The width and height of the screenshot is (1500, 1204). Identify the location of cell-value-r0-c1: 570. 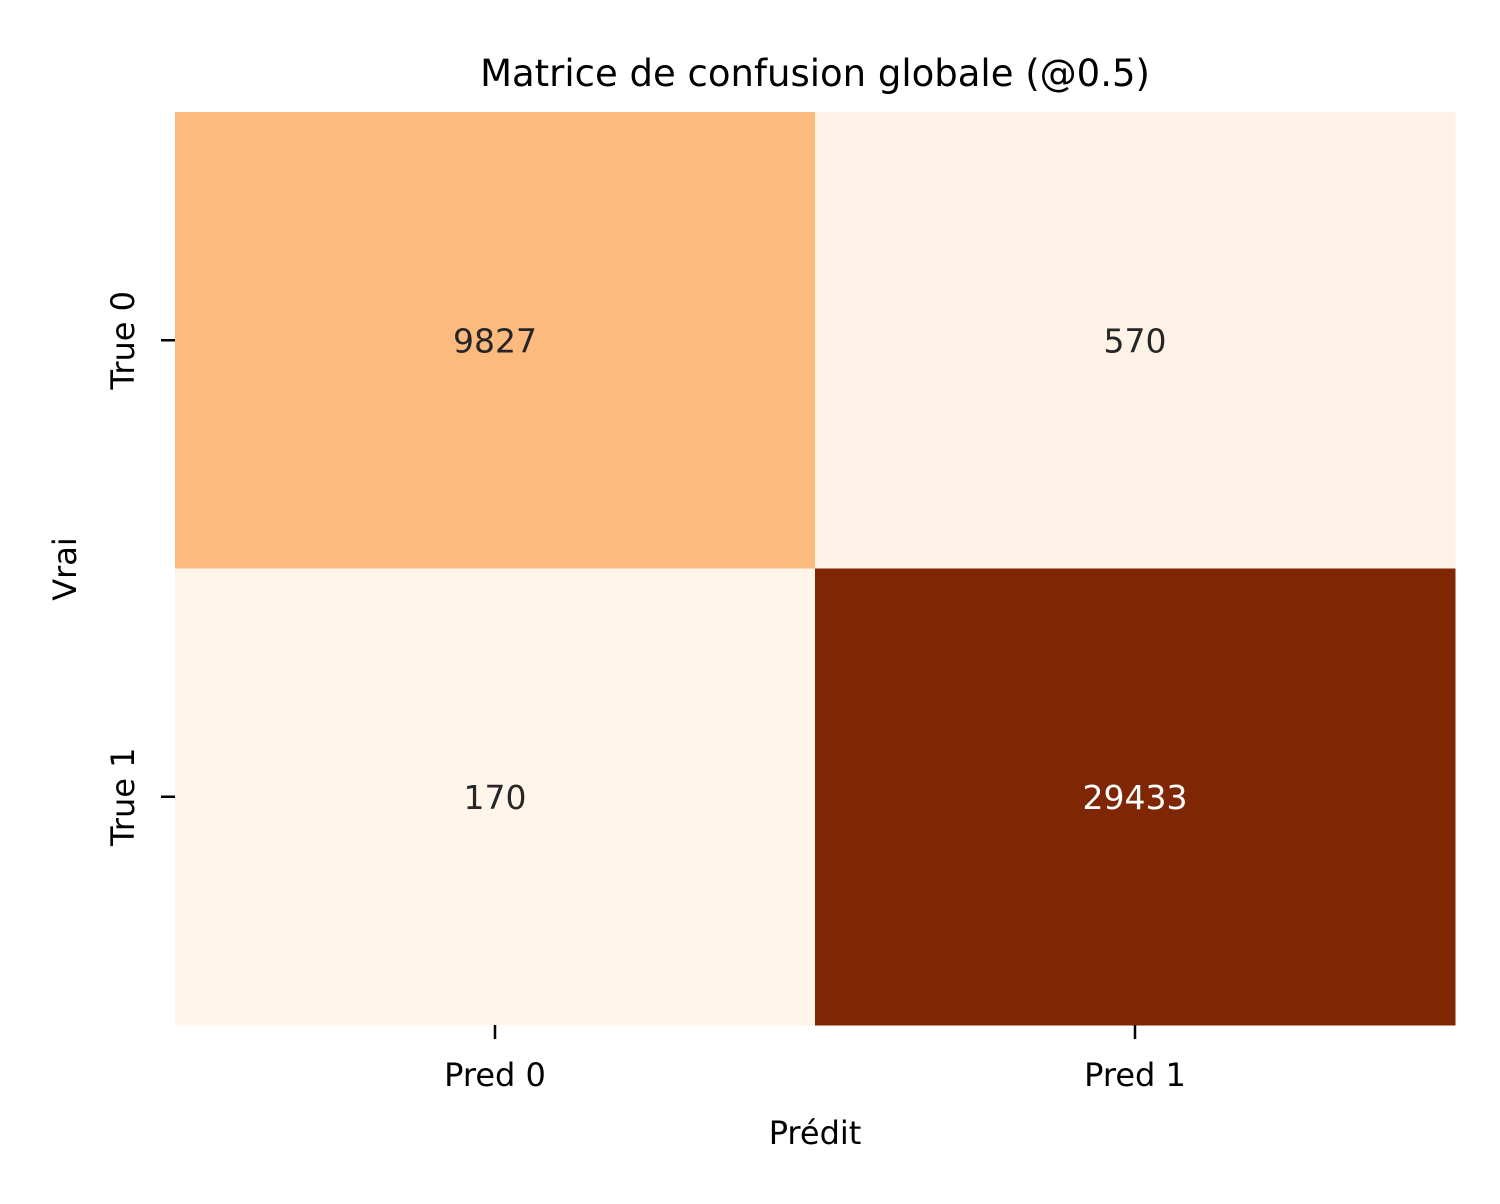
(1135, 340).